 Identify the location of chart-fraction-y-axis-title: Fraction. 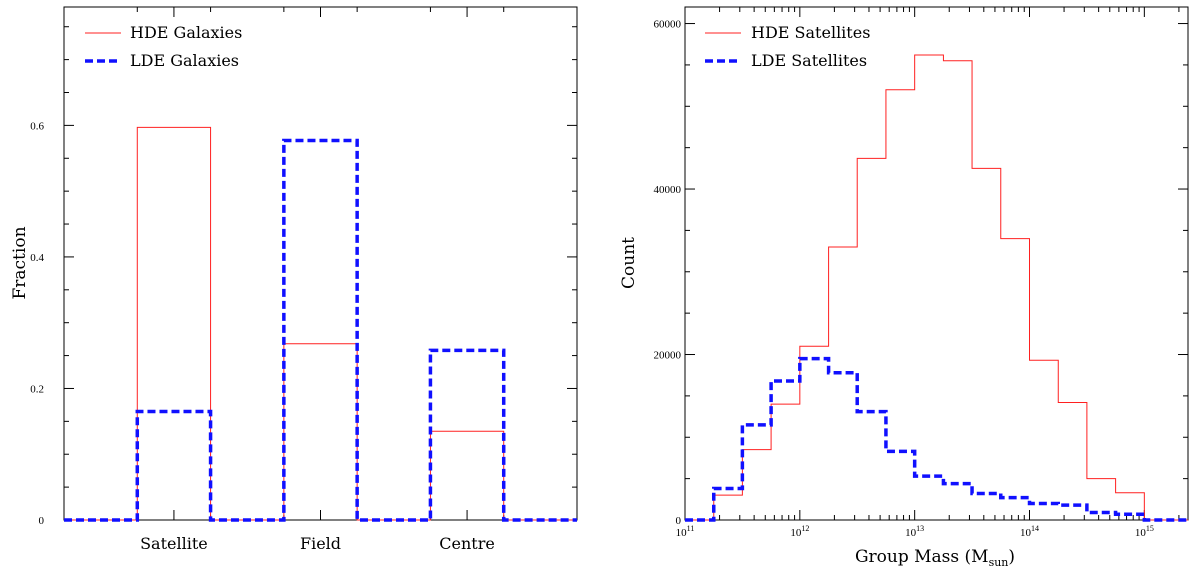
(20, 262).